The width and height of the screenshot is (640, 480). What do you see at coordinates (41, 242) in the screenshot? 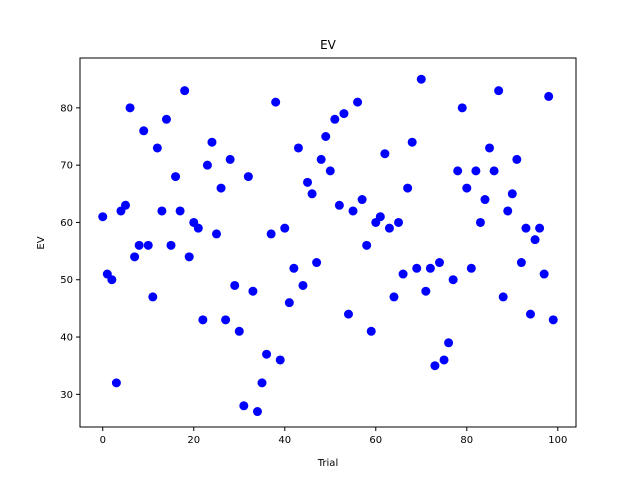
I see `y-axis-title: EV` at bounding box center [41, 242].